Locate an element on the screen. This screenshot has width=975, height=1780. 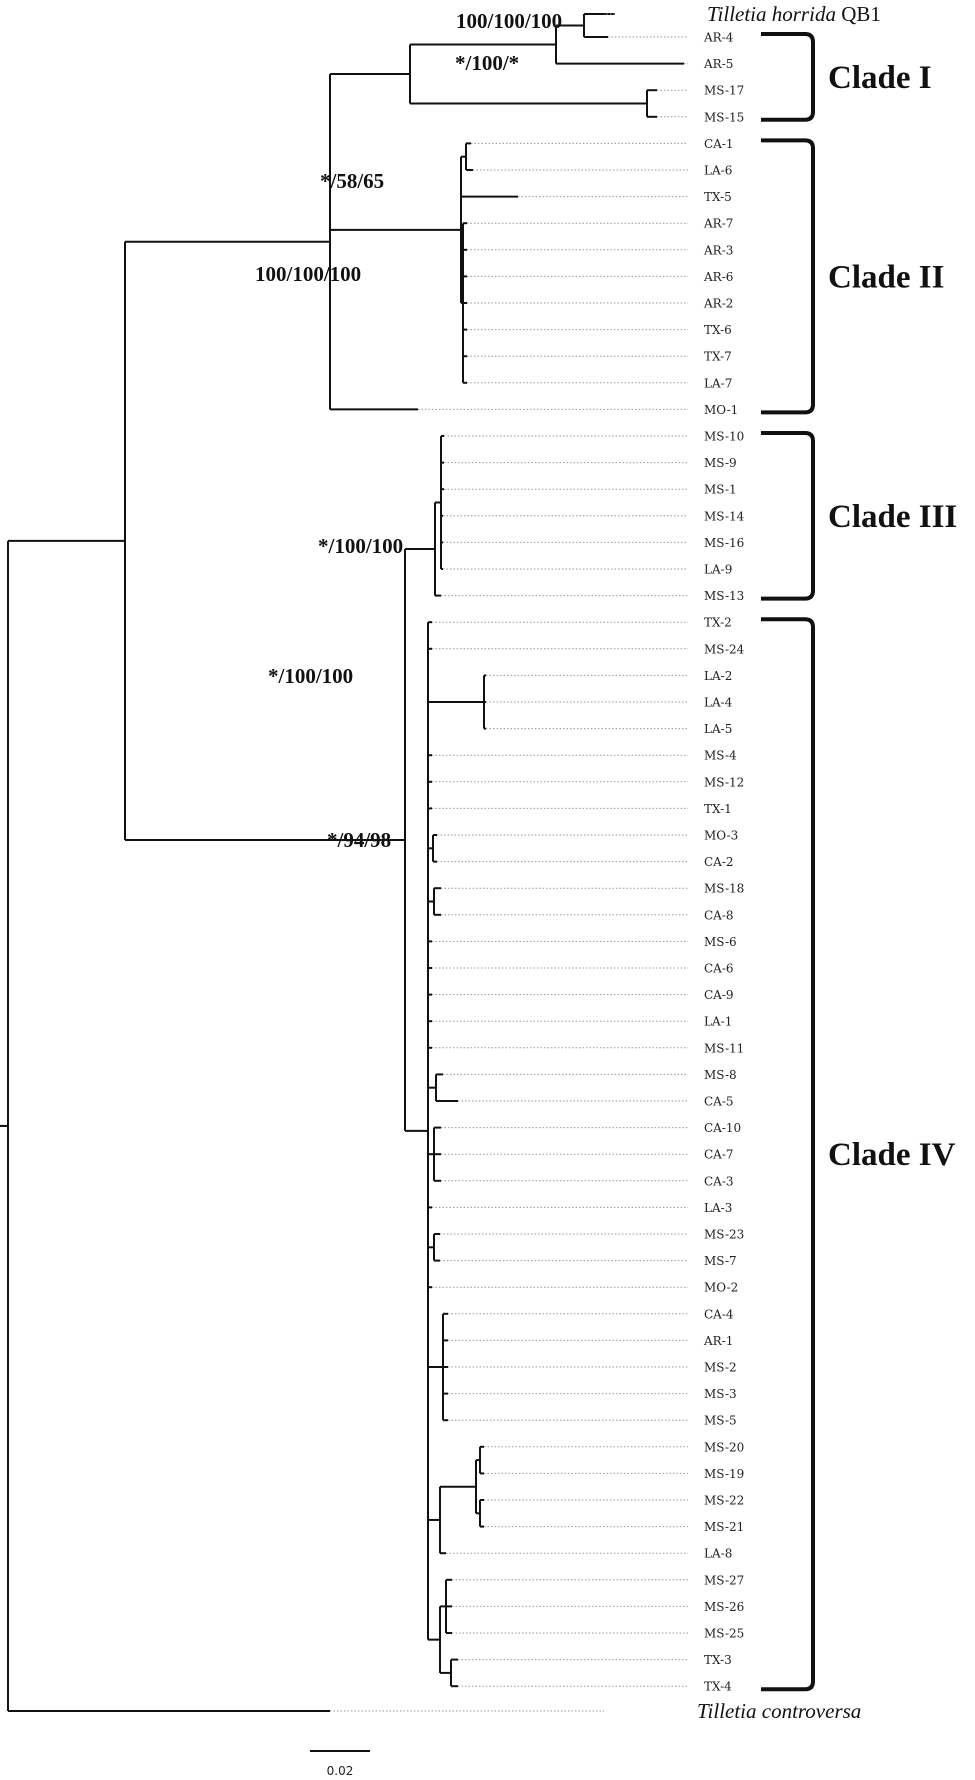
clade-label: Clade I is located at coordinates (880, 78).